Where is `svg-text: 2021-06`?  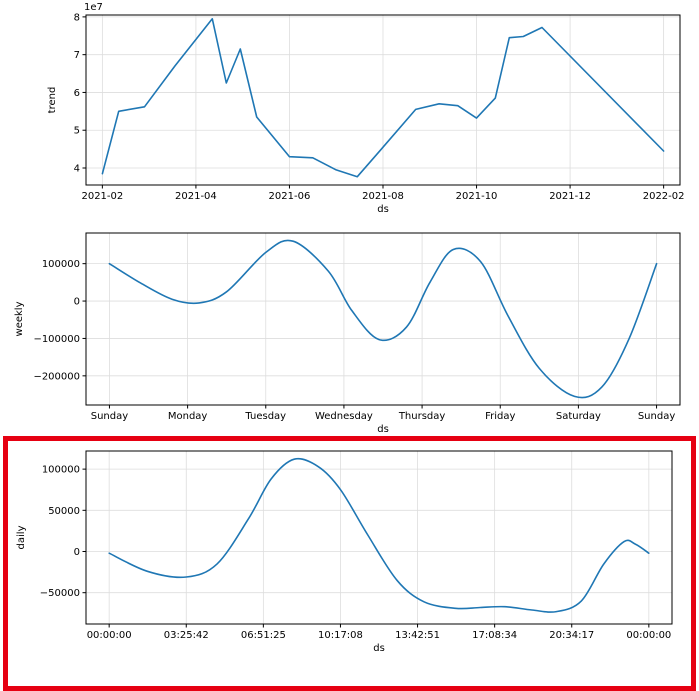 svg-text: 2021-06 is located at coordinates (290, 196).